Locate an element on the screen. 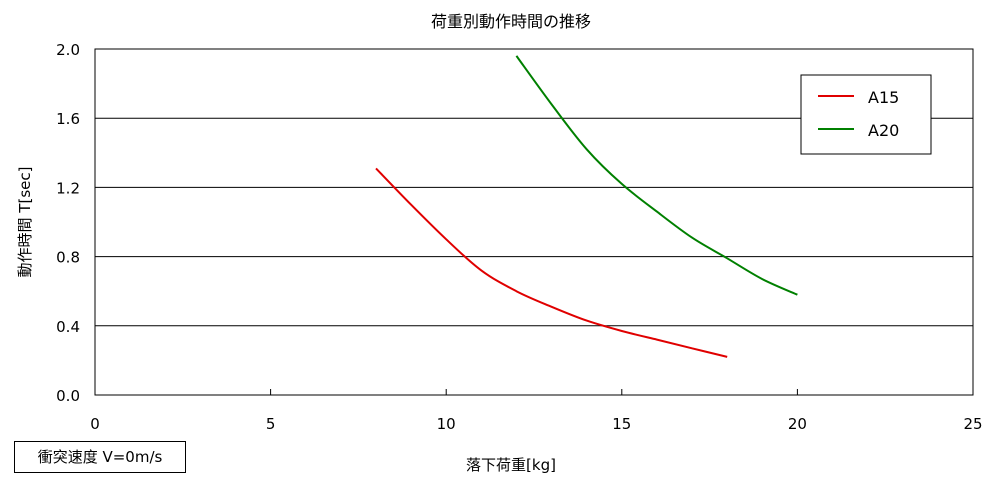 The height and width of the screenshot is (489, 1000). x-axis-label: 落下荷重[kg] is located at coordinates (511, 465).